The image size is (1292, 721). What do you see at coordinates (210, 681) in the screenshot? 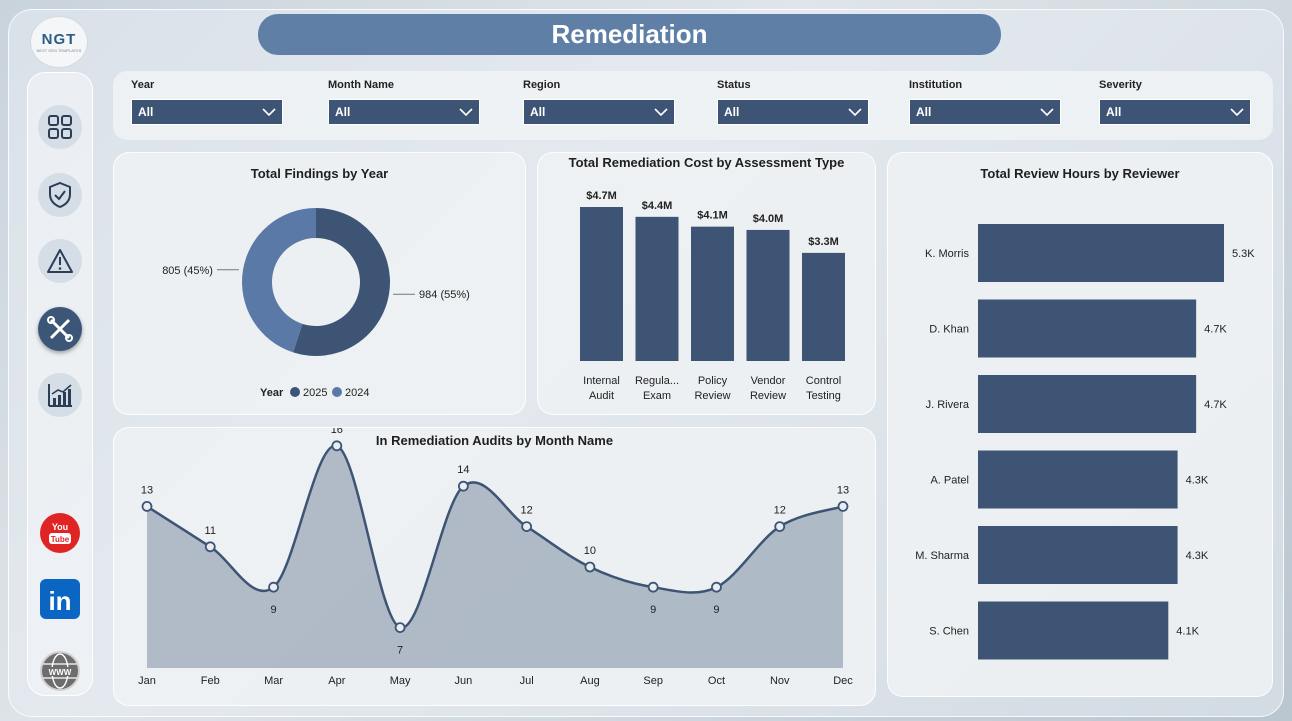
I see `month-tick-label: Feb` at bounding box center [210, 681].